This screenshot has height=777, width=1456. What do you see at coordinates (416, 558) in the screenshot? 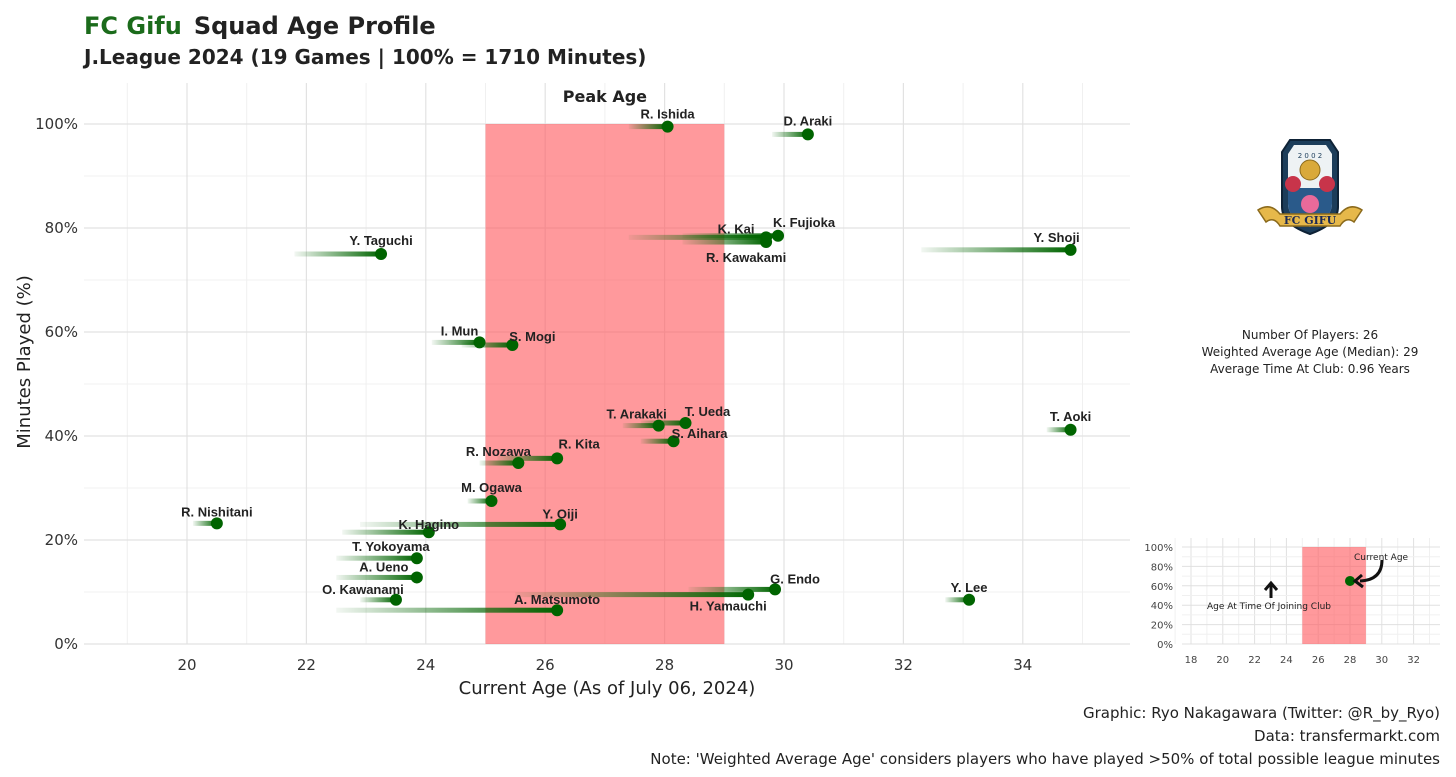
I see `point-t-yokoyama` at bounding box center [416, 558].